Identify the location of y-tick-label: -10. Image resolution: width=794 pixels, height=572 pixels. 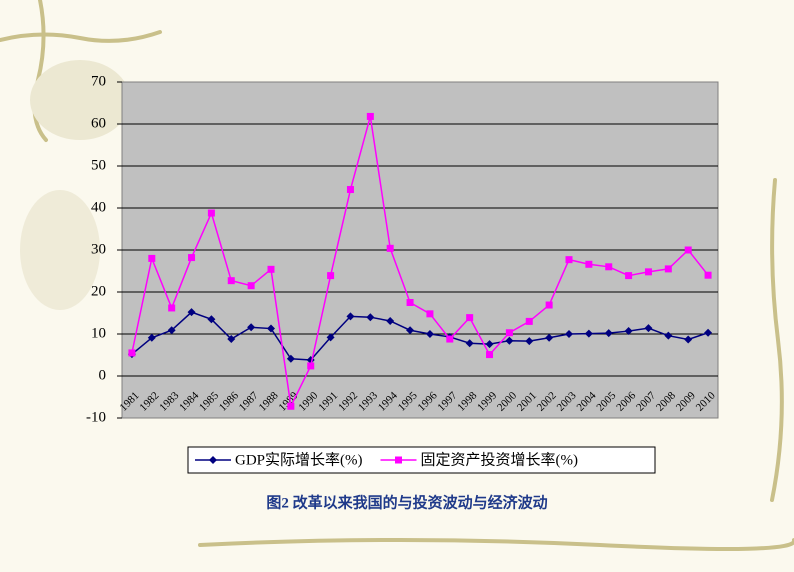
(96, 417).